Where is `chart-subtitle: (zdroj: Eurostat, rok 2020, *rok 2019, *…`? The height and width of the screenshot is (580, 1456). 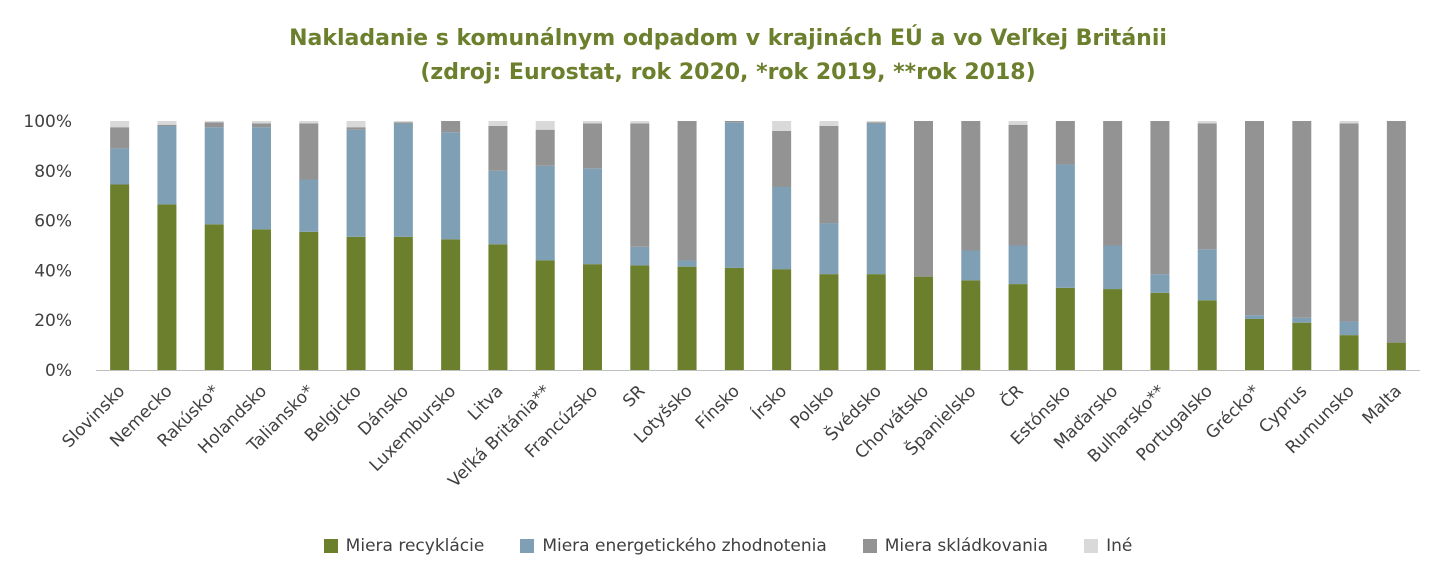 chart-subtitle: (zdroj: Eurostat, rok 2020, *rok 2019, *… is located at coordinates (728, 72).